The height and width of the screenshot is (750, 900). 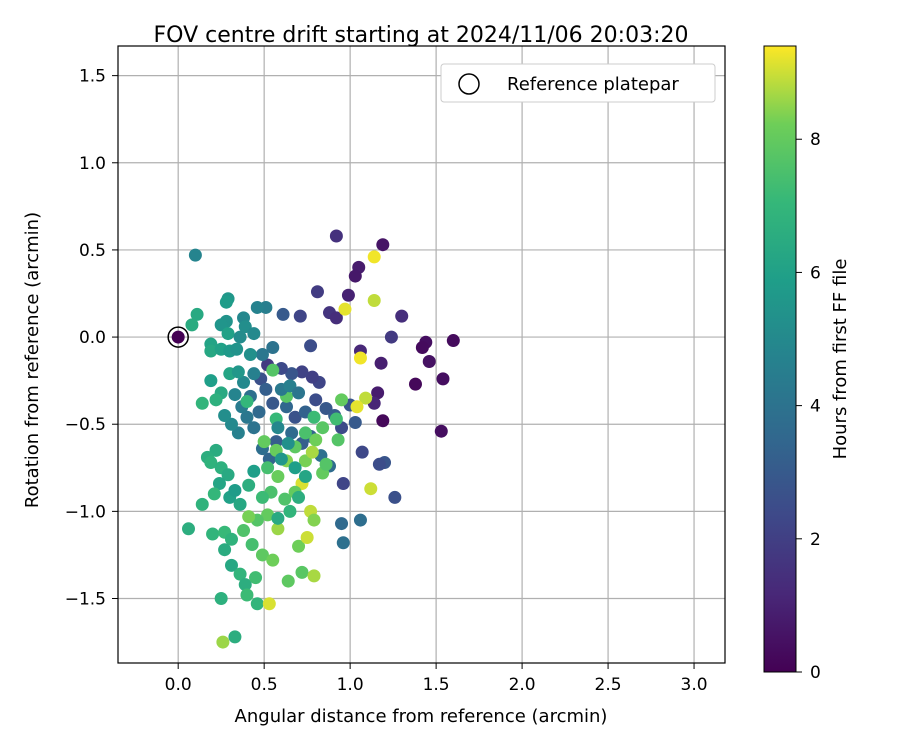 What do you see at coordinates (815, 273) in the screenshot?
I see `colorbar-tick-label: 6` at bounding box center [815, 273].